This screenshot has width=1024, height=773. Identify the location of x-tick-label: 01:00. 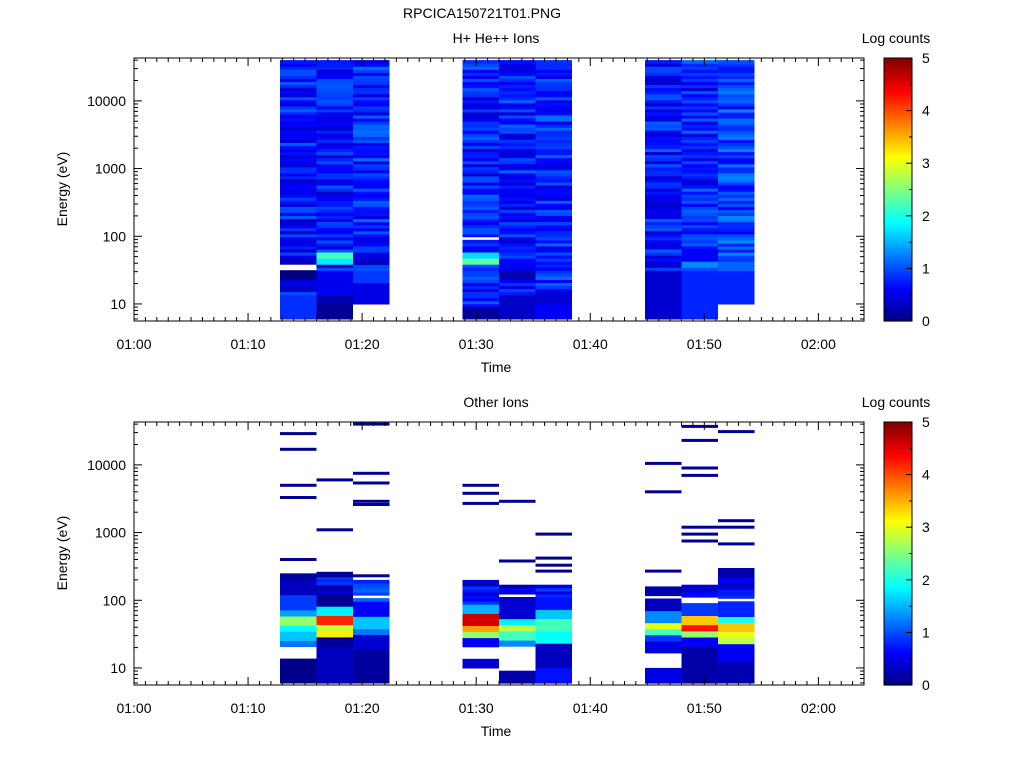
(133, 708).